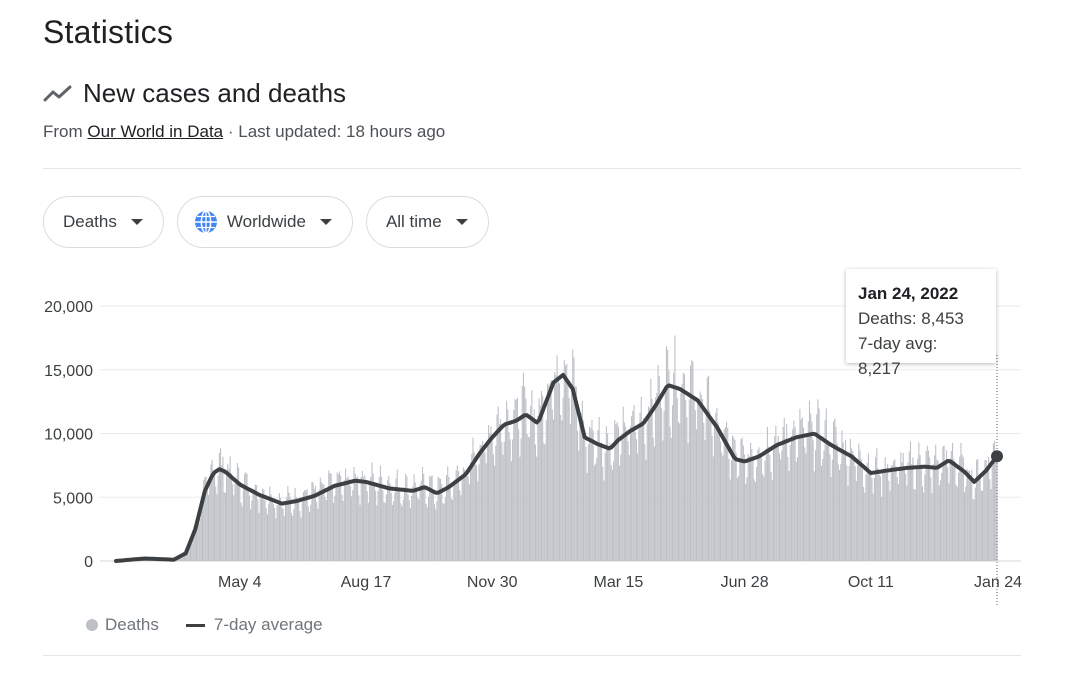  Describe the element at coordinates (908, 293) in the screenshot. I see `tooltip-date: Jan 24, 2022` at that location.